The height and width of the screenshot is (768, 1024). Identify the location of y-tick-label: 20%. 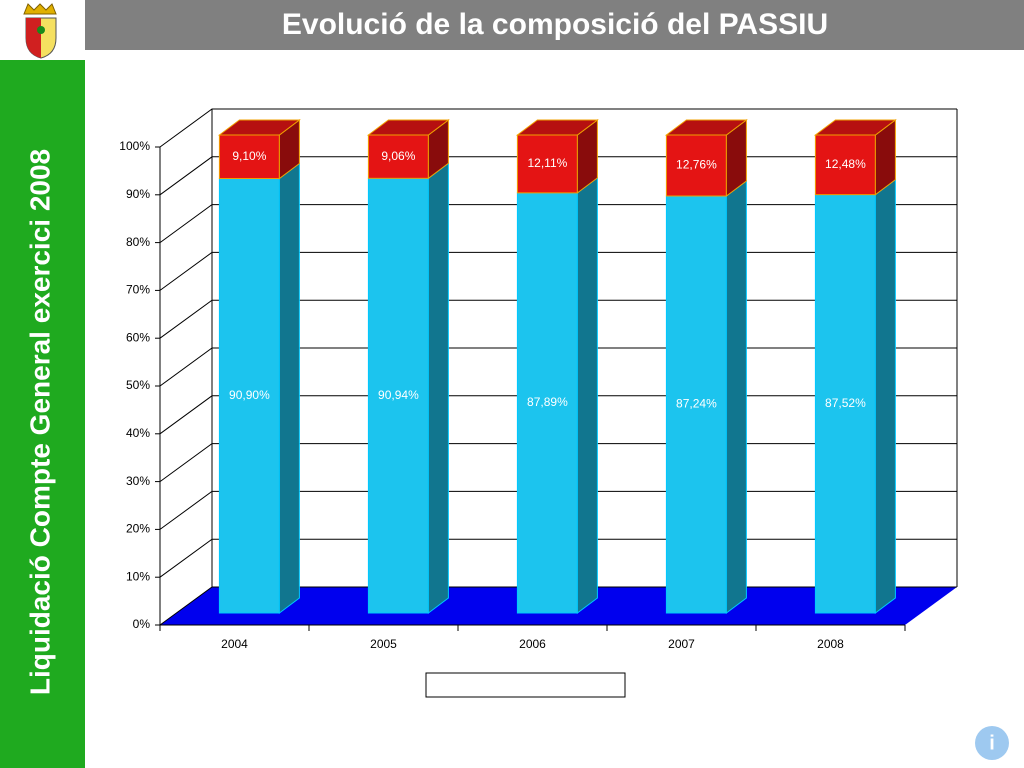
(138, 529).